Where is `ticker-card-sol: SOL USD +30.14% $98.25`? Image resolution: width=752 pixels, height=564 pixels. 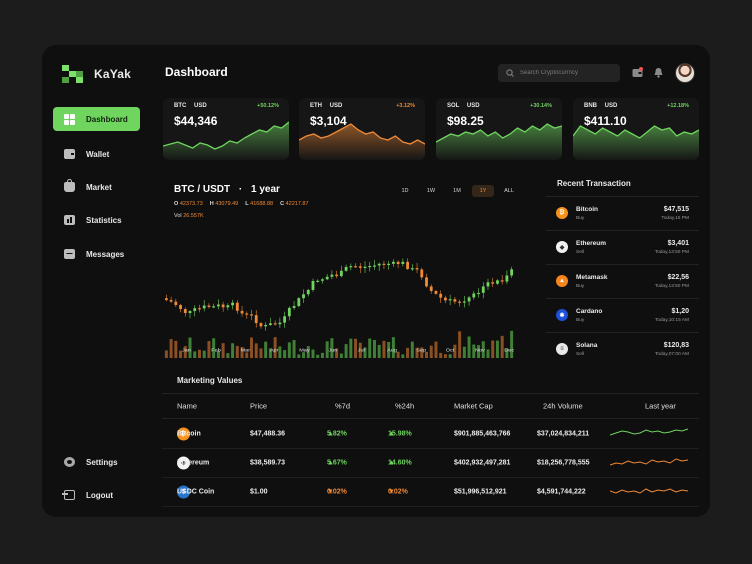
ticker-card-sol: SOL USD +30.14% $98.25 is located at coordinates (499, 129).